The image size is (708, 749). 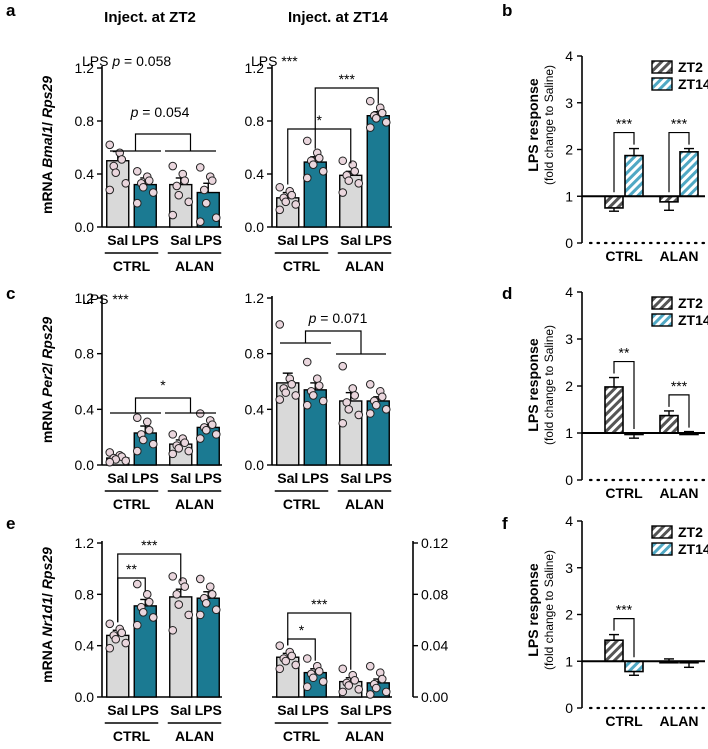 What do you see at coordinates (569, 150) in the screenshot?
I see `y-tick-label: 2` at bounding box center [569, 150].